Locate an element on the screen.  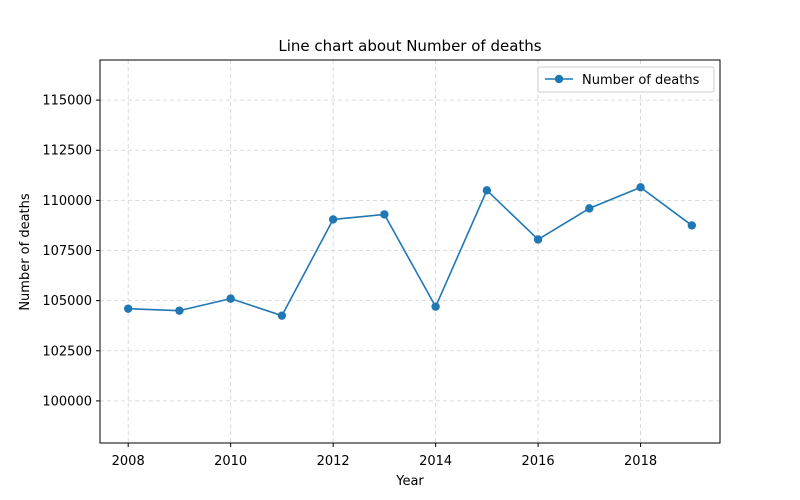
x-tick-label: 2010 is located at coordinates (230, 461).